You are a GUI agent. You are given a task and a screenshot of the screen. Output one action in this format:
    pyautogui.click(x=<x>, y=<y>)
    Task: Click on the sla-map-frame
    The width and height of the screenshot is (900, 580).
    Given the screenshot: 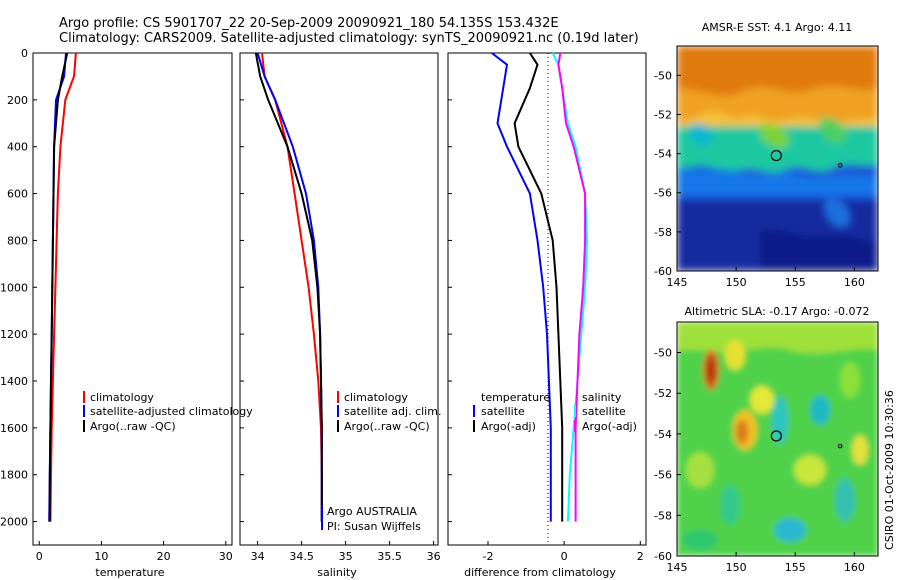 What is the action you would take?
    pyautogui.click(x=777, y=439)
    